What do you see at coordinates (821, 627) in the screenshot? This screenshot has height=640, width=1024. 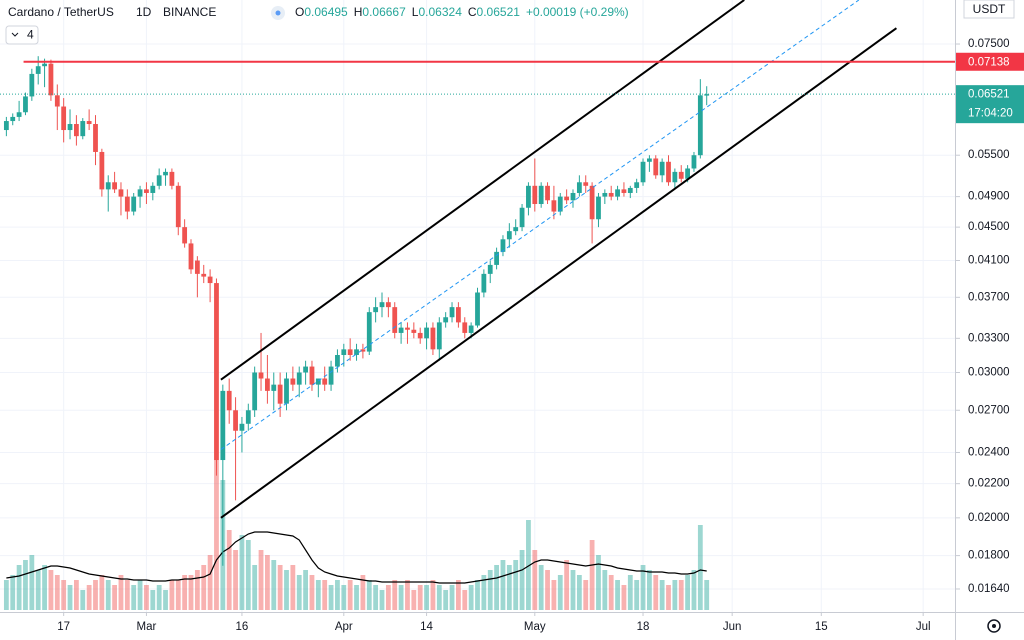 I see `x-tick-label: 15` at bounding box center [821, 627].